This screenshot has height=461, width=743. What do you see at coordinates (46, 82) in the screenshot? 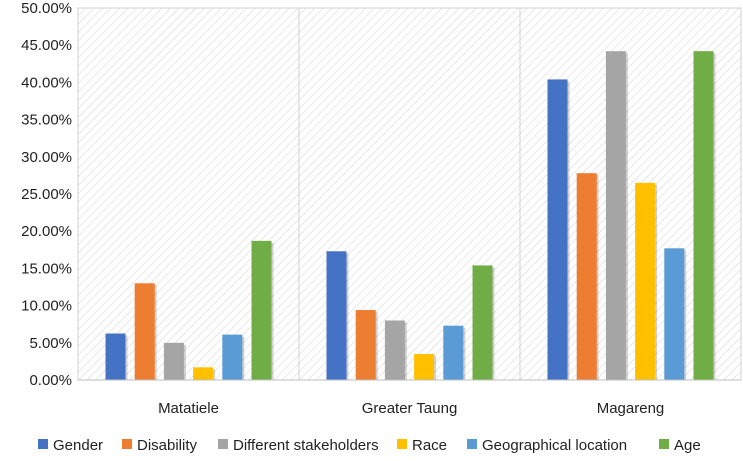
I see `y-tick-label: 40.00%` at bounding box center [46, 82].